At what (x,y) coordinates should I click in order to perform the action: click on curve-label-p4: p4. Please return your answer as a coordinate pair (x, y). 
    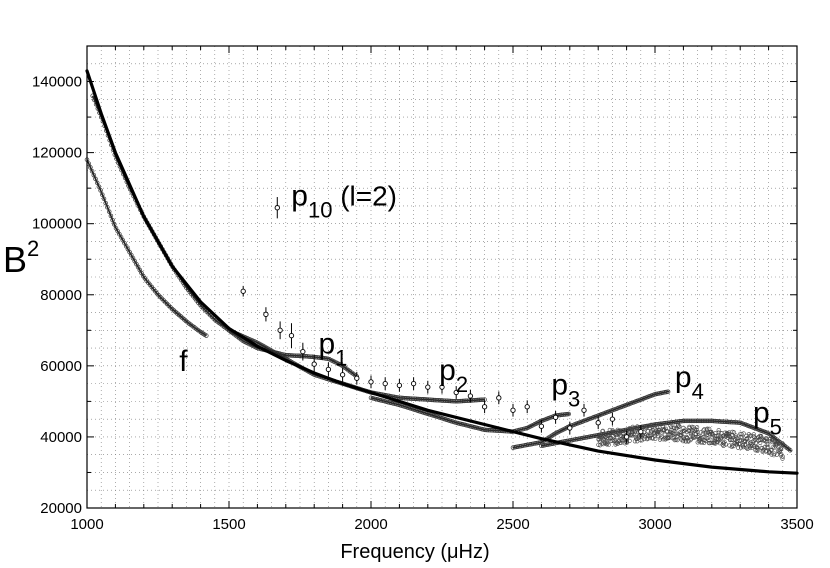
    Looking at the image, I should click on (689, 382).